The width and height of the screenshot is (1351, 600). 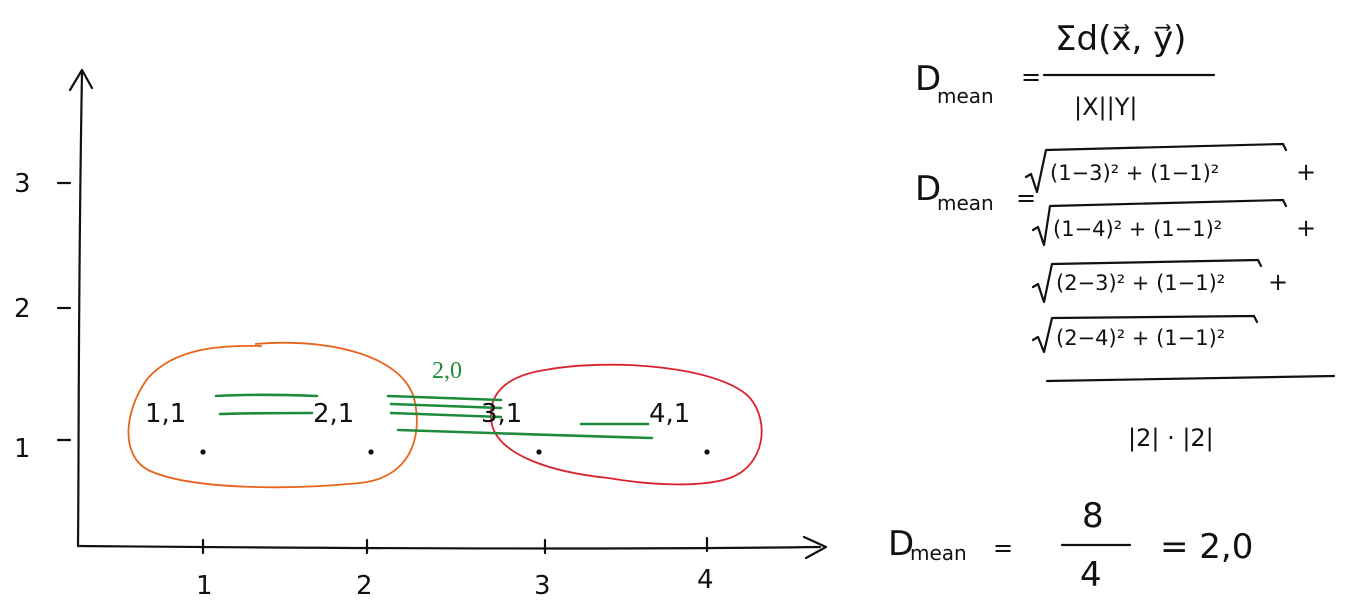 I want to click on y-axis-line, so click(x=80, y=309).